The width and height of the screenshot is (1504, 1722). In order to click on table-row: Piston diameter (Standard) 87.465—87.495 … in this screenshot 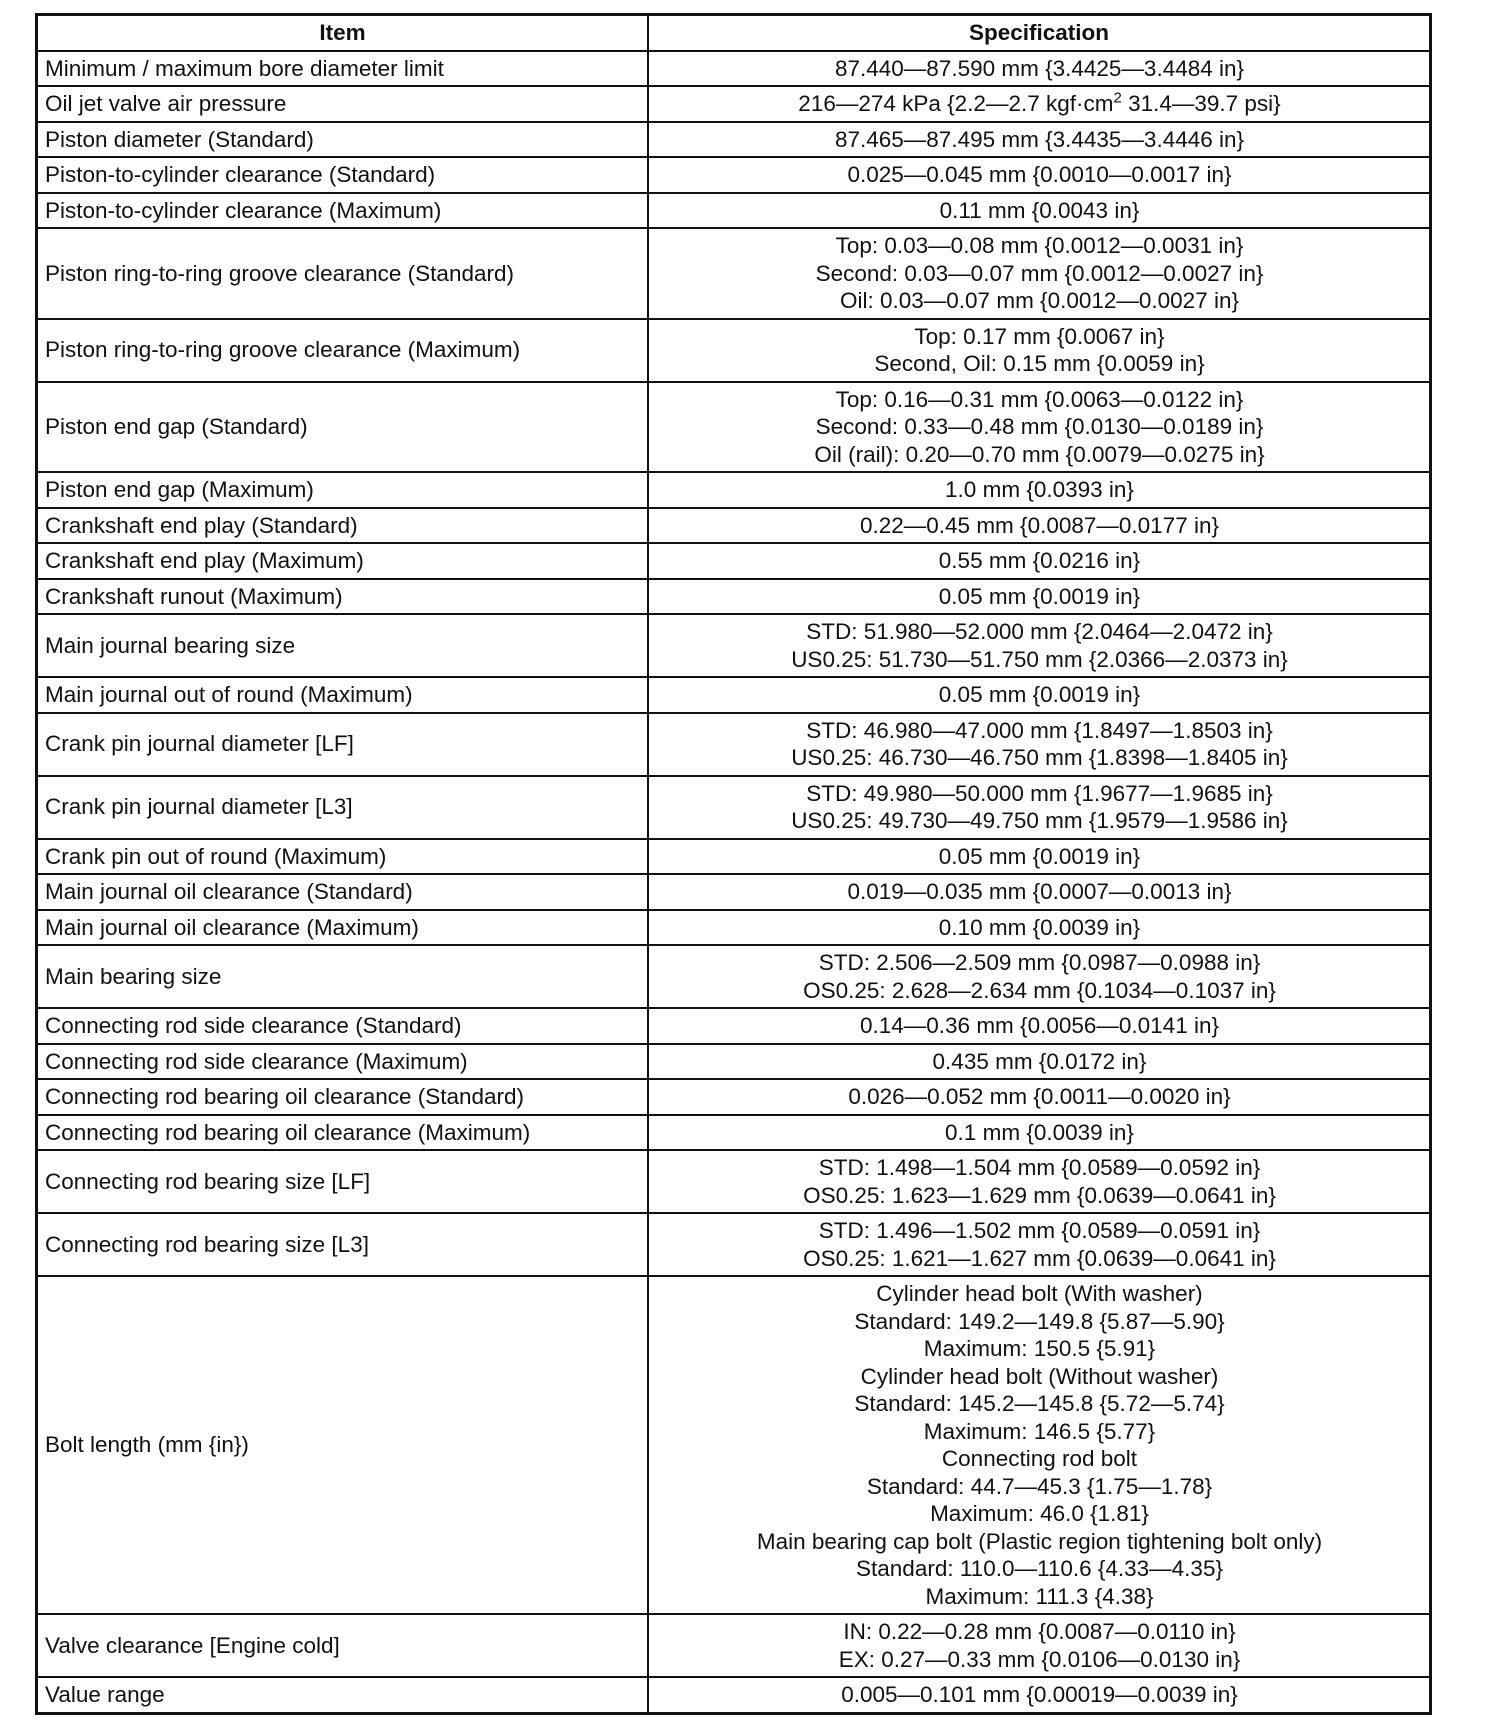, I will do `click(733, 139)`.